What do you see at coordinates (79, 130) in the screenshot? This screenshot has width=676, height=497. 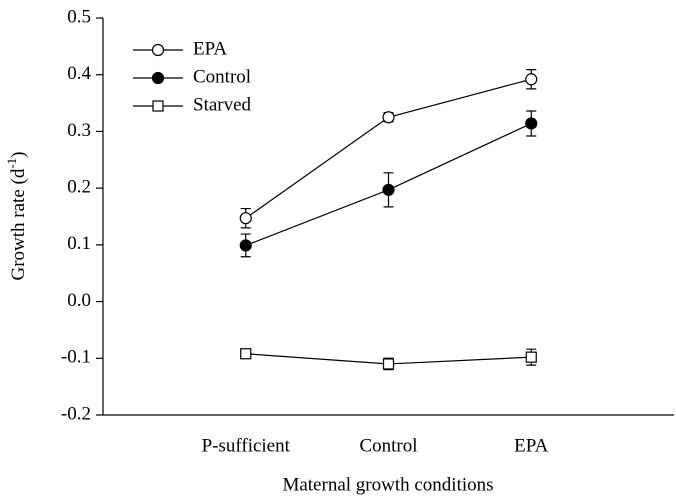 I see `y-tick-label: 0.3` at bounding box center [79, 130].